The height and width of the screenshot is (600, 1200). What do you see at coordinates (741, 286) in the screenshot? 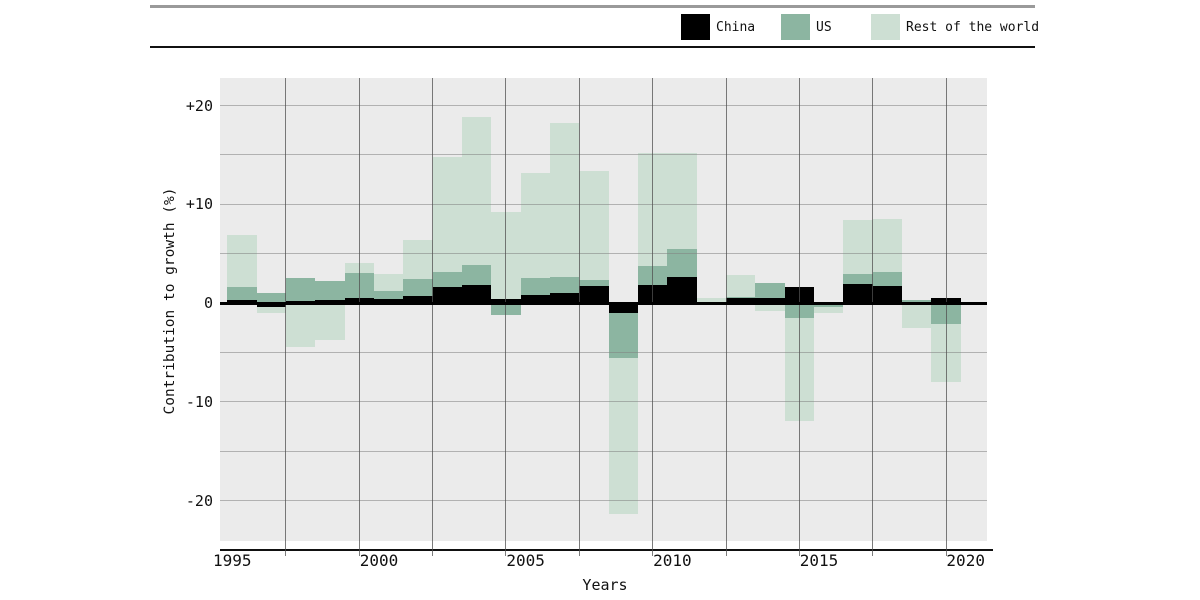
I see `bar-segment-rest-of-the-world-2012` at bounding box center [741, 286].